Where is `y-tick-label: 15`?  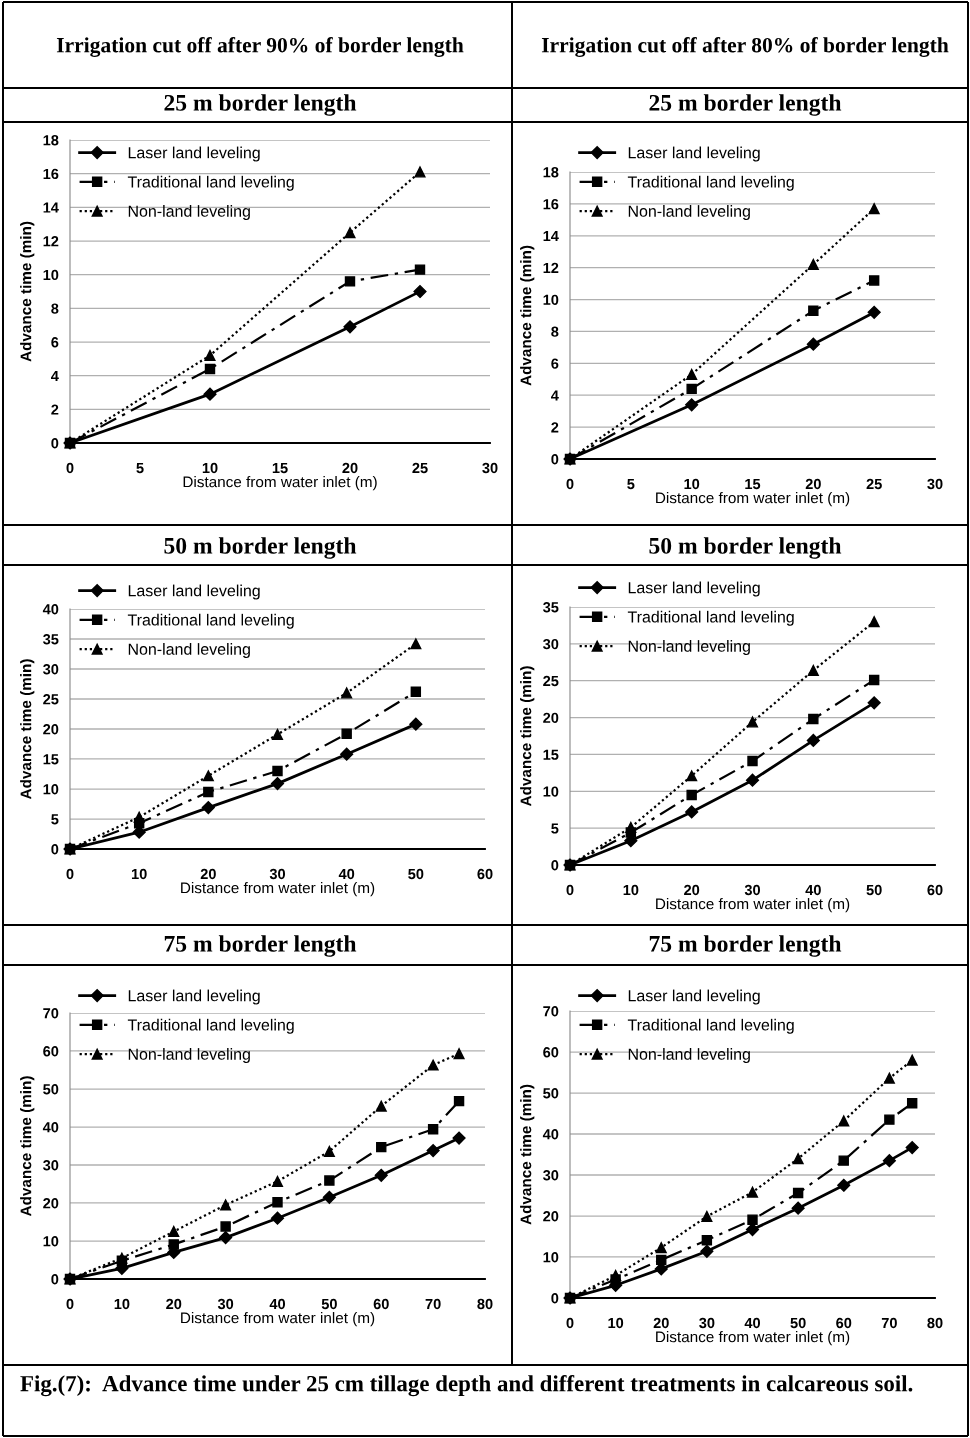
y-tick-label: 15 is located at coordinates (51, 759).